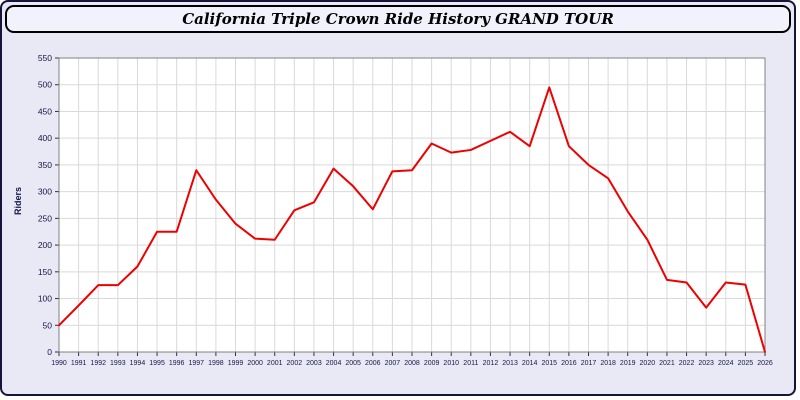  Describe the element at coordinates (589, 363) in the screenshot. I see `svg-text: 2017` at that location.